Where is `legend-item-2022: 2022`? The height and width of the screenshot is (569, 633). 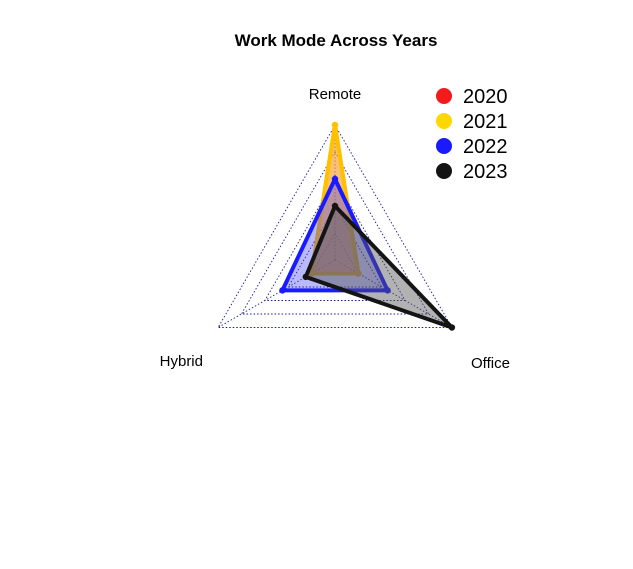 legend-item-2022: 2022 is located at coordinates (472, 147).